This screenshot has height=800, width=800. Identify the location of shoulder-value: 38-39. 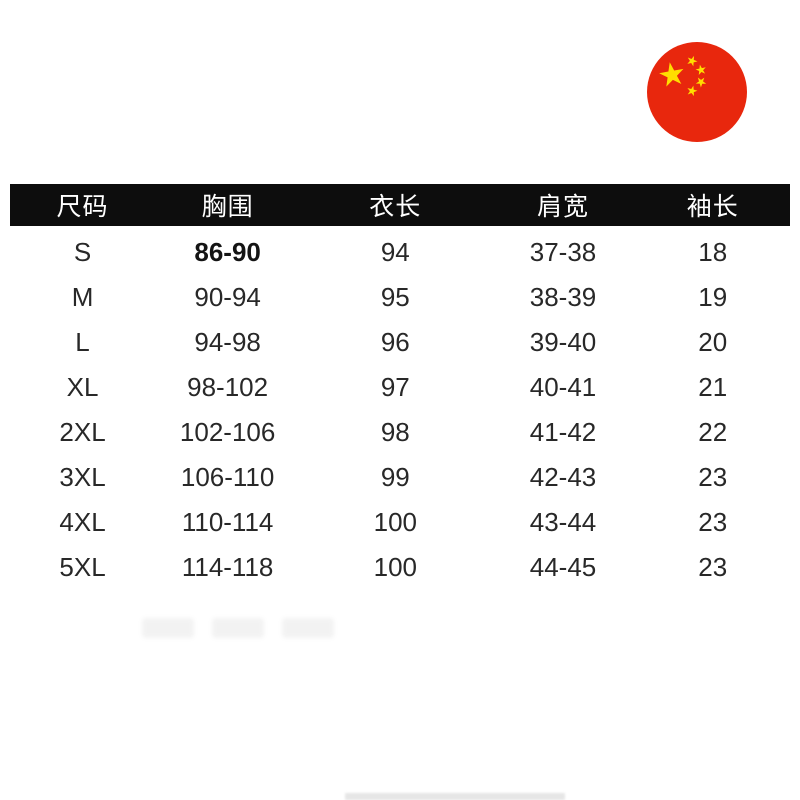
(563, 297).